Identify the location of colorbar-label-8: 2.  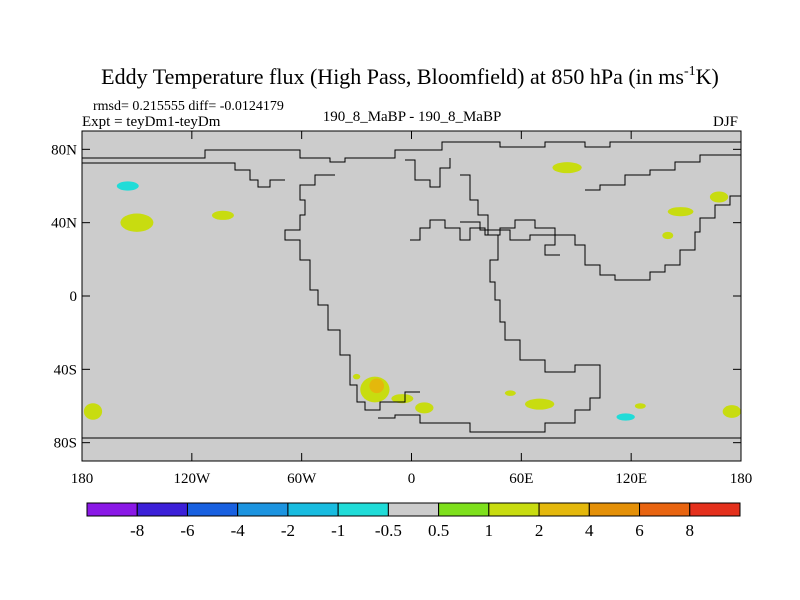
(539, 530).